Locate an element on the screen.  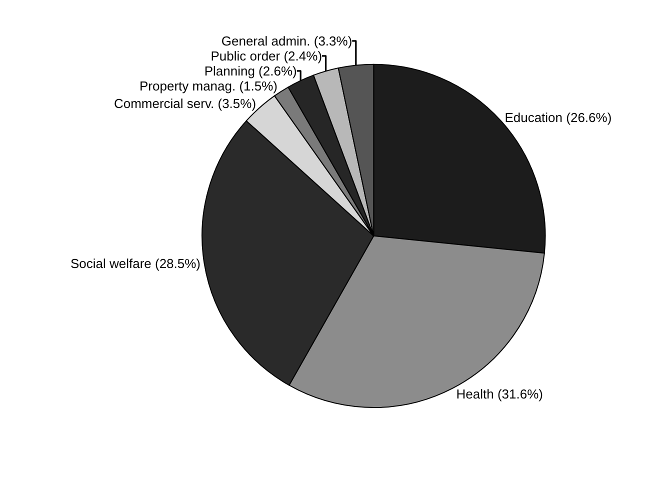
slice-label: Property manag. (1.5%) is located at coordinates (208, 86).